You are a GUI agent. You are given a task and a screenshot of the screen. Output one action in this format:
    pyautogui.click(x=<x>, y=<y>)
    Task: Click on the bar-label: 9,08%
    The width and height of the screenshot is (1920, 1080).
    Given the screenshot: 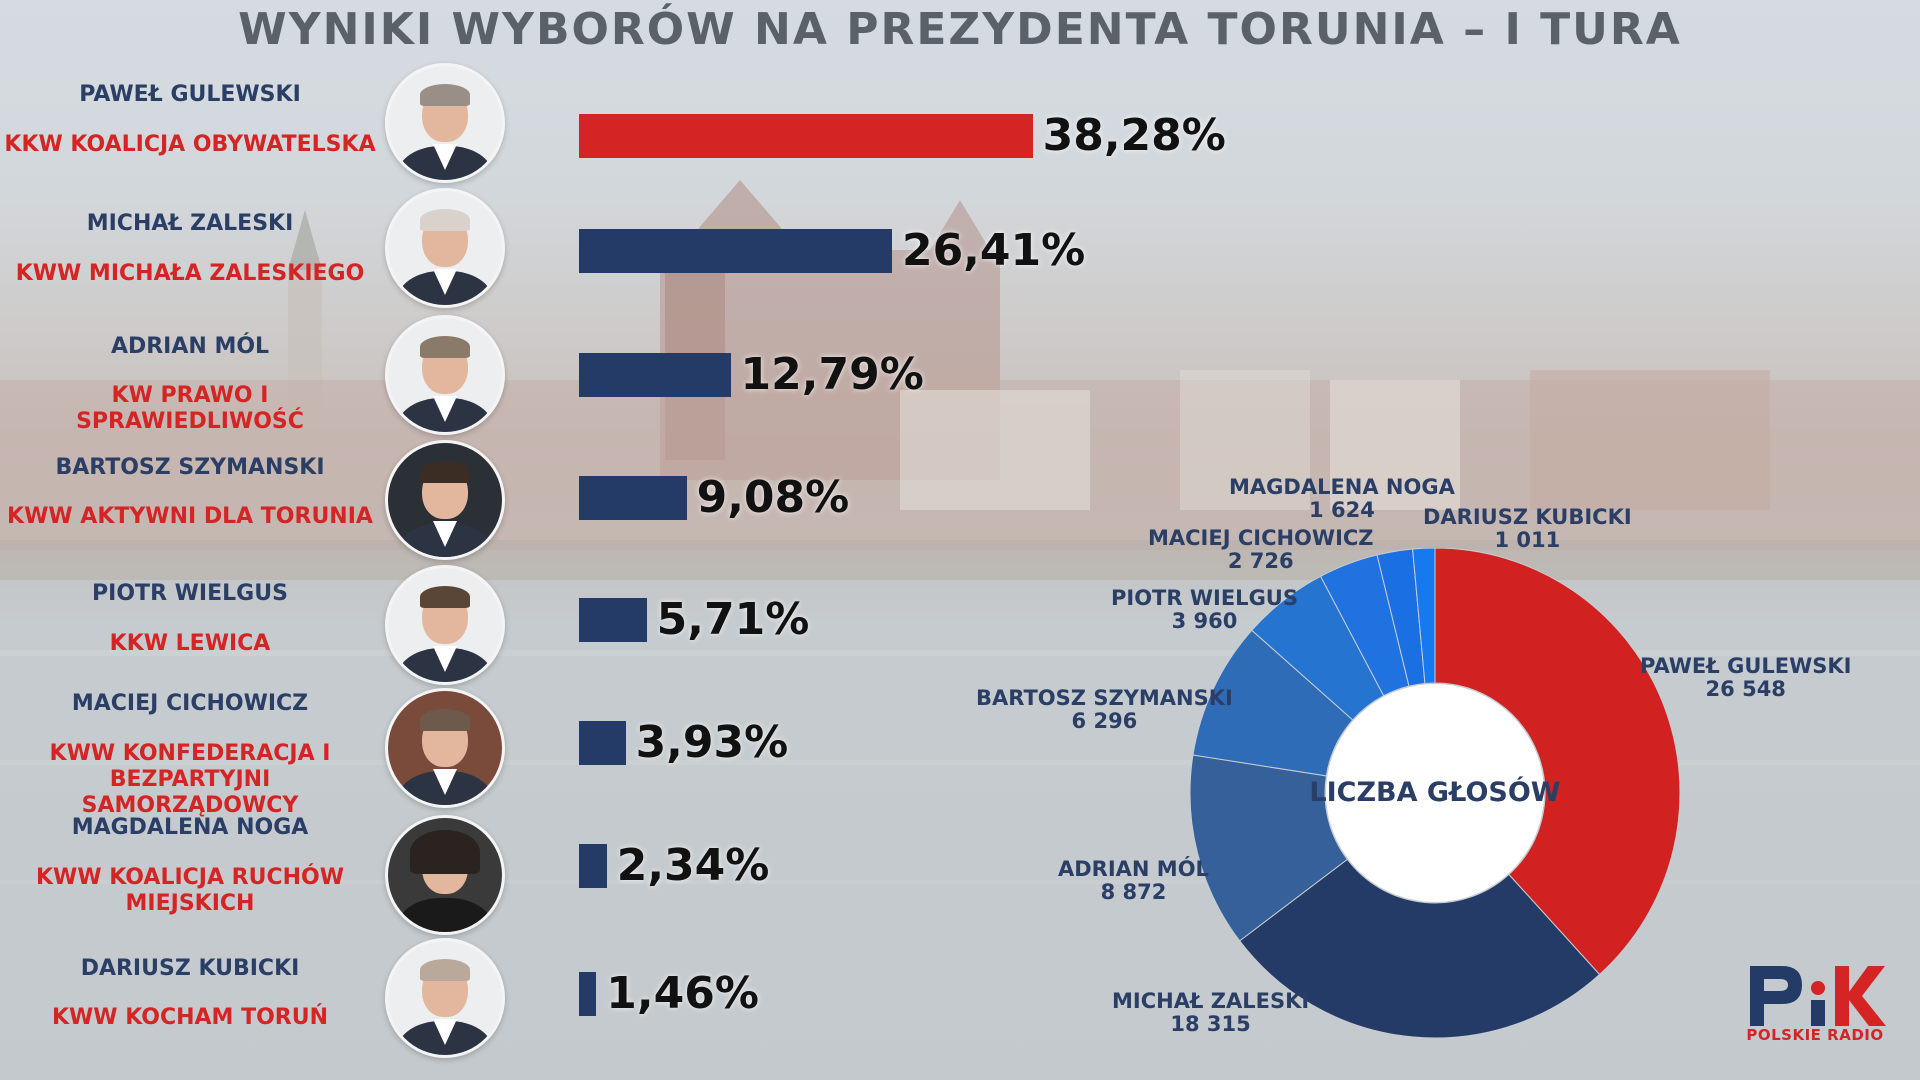 What is the action you would take?
    pyautogui.click(x=773, y=497)
    